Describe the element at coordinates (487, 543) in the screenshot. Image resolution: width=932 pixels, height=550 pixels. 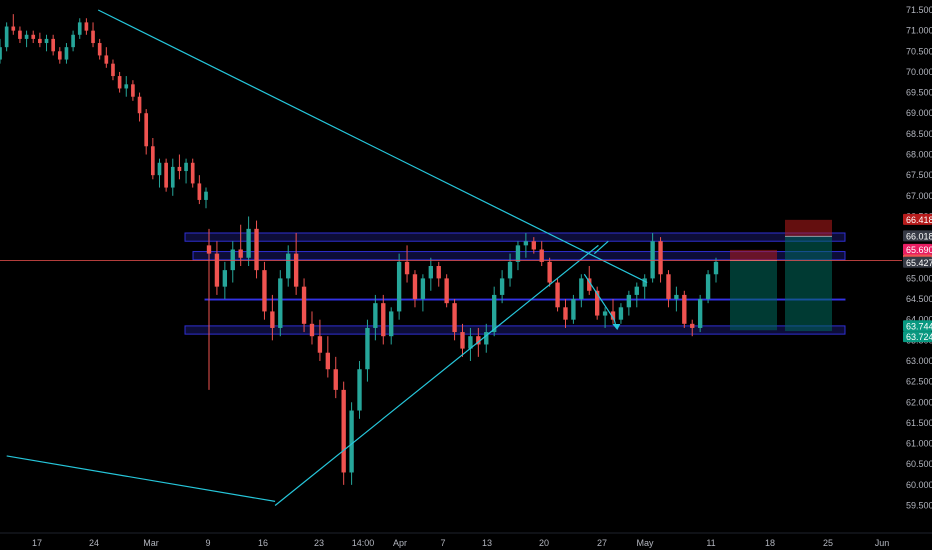
I see `time-tick-label: 13` at that location.